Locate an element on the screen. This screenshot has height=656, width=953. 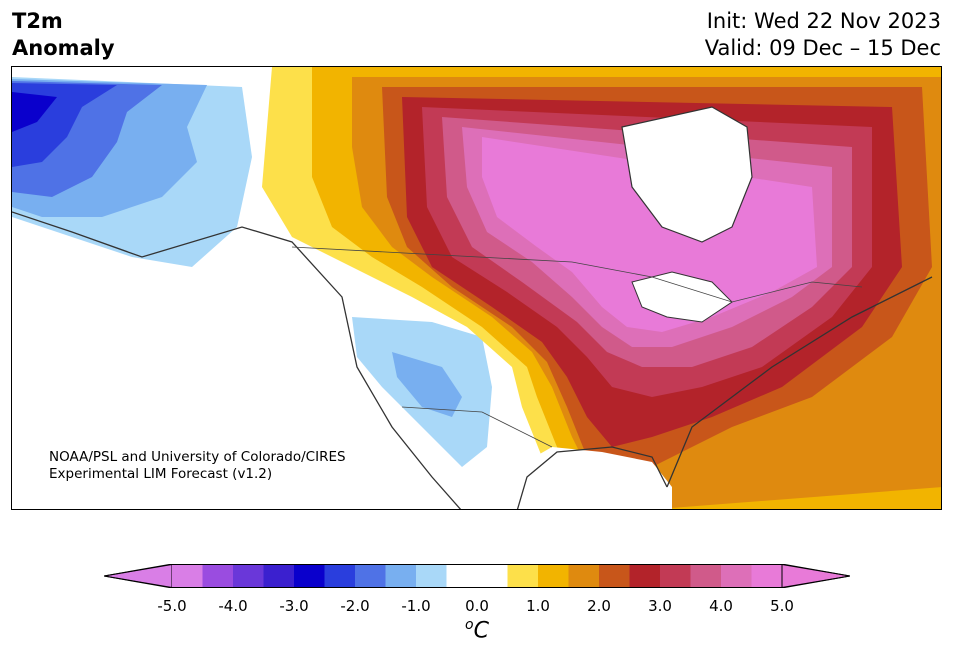
colorbar-tick-label: 2.0 is located at coordinates (599, 606).